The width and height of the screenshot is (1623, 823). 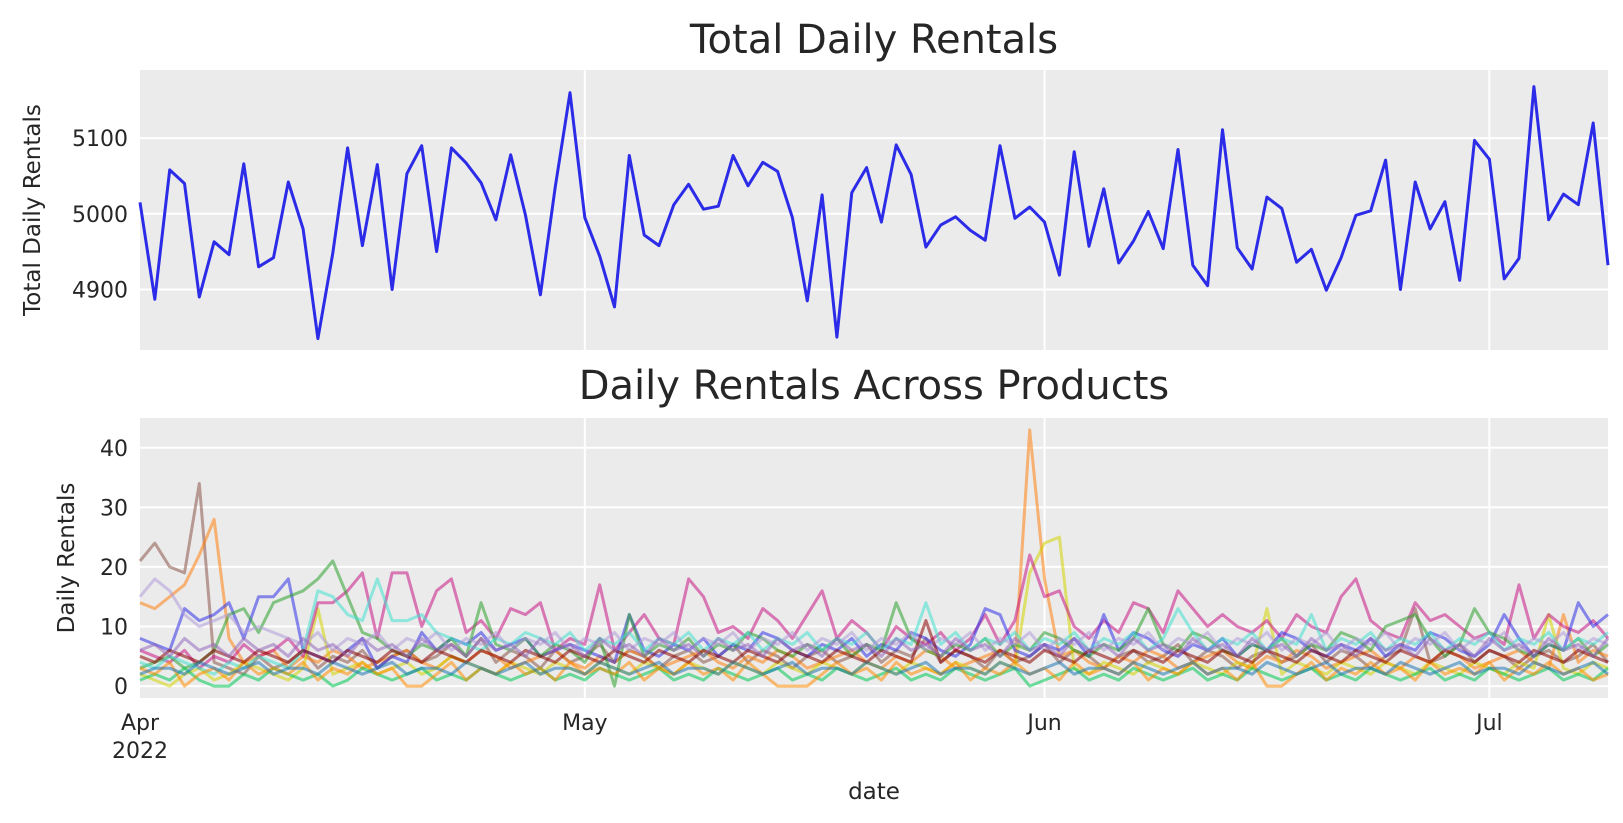 What do you see at coordinates (874, 647) in the screenshot?
I see `series-line-s13` at bounding box center [874, 647].